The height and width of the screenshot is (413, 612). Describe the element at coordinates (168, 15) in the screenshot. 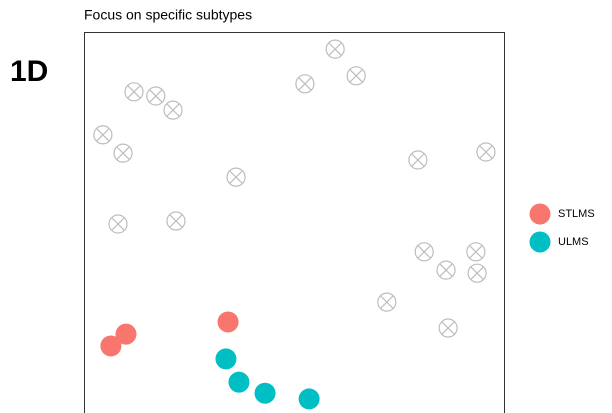

I see `chart-title: Focus on specific subtypes` at that location.